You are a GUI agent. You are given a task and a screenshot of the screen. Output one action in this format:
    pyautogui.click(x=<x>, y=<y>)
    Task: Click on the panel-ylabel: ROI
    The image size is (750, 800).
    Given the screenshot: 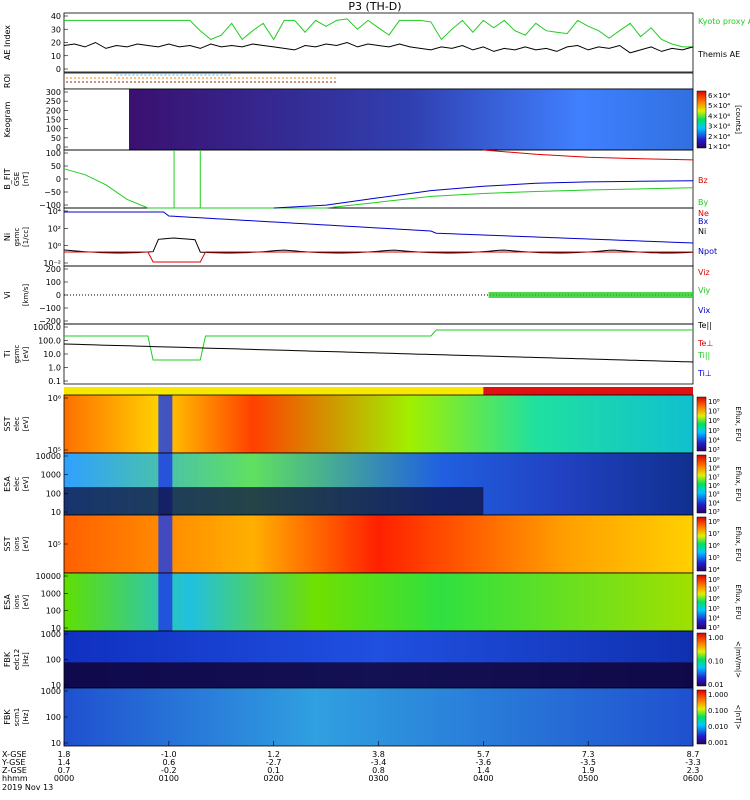 What is the action you would take?
    pyautogui.click(x=7, y=81)
    